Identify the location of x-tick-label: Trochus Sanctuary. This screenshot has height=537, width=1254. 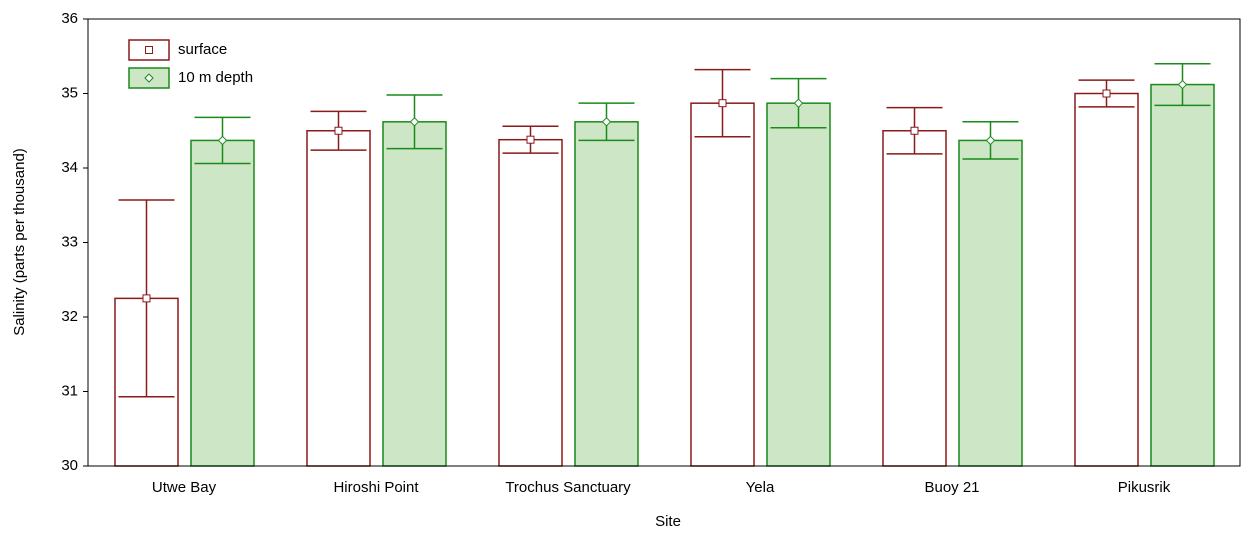
(568, 487).